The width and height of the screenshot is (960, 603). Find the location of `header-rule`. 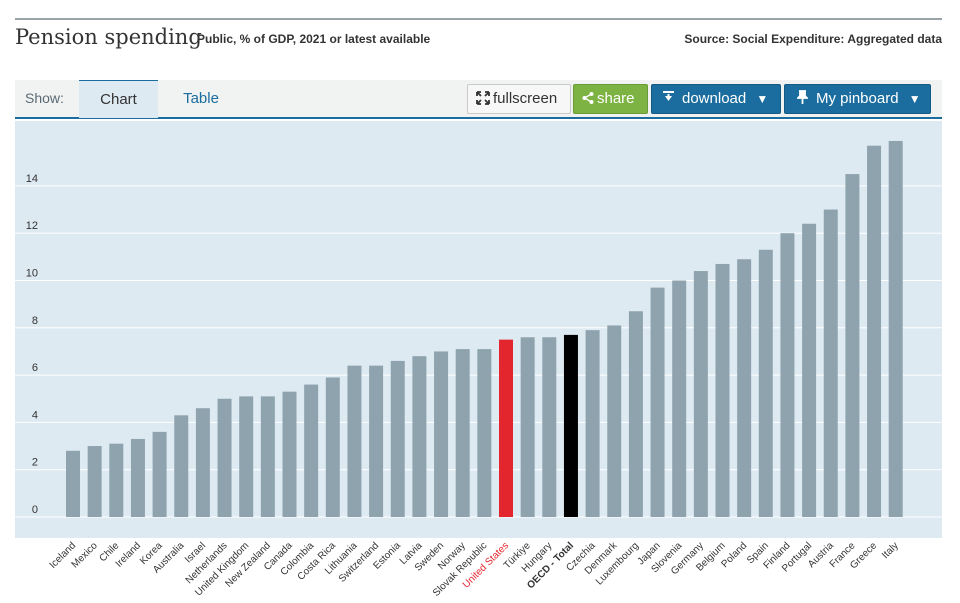

header-rule is located at coordinates (478, 19).